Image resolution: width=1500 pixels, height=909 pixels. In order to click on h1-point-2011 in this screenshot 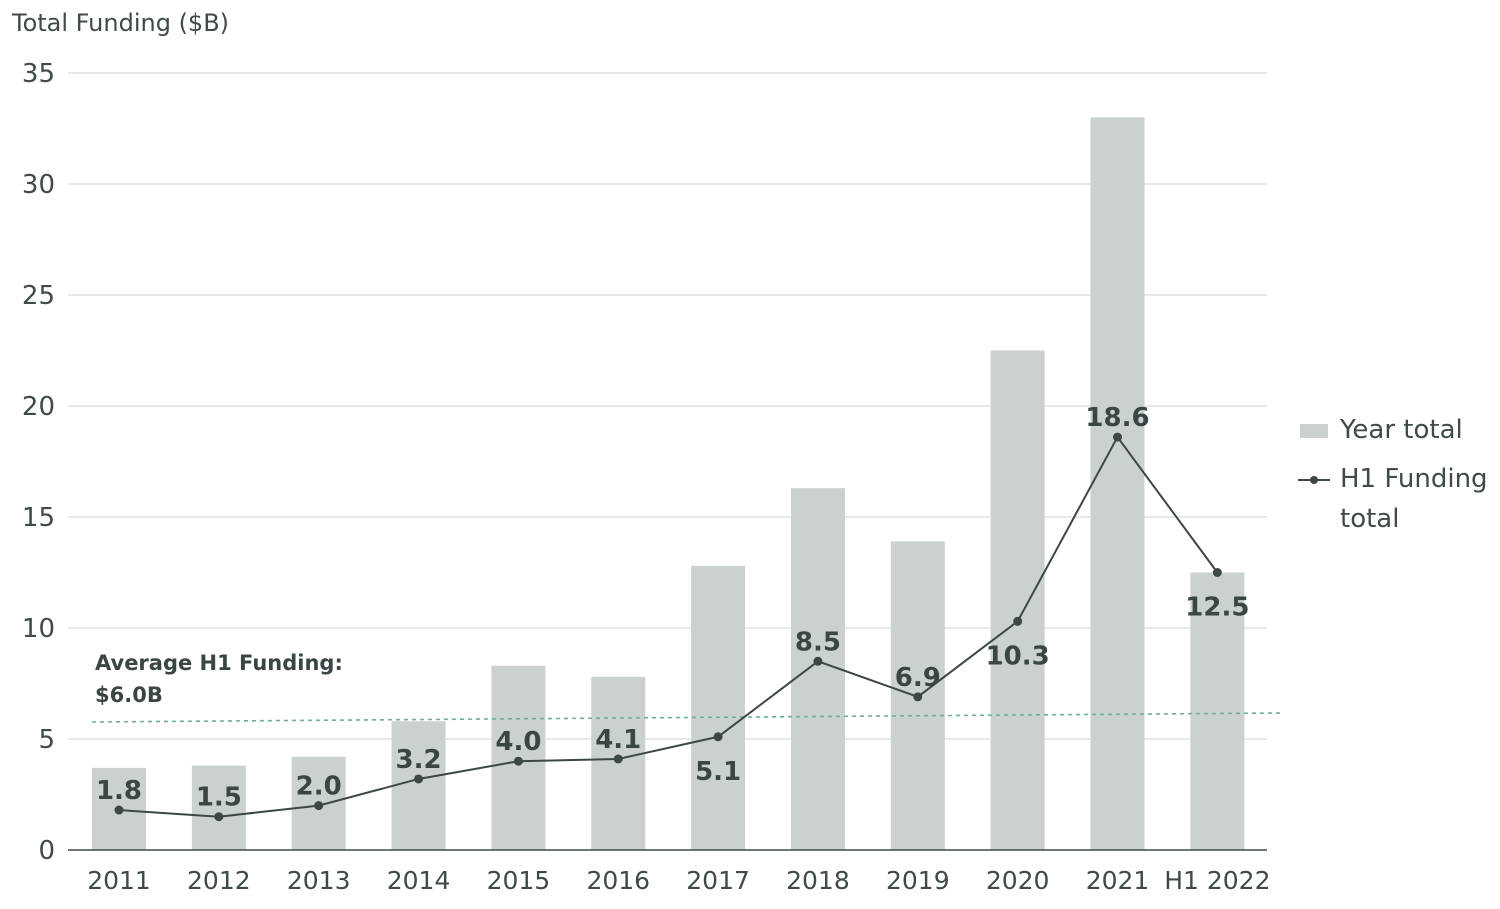, I will do `click(119, 810)`.